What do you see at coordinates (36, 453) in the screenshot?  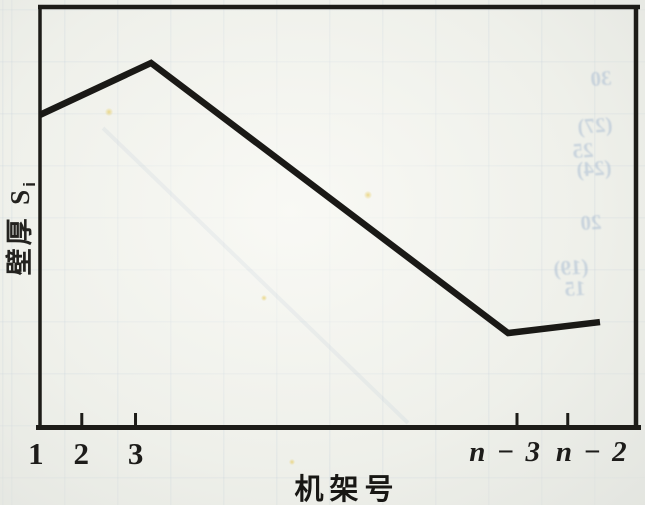 I see `x-tick-label: 1` at bounding box center [36, 453].